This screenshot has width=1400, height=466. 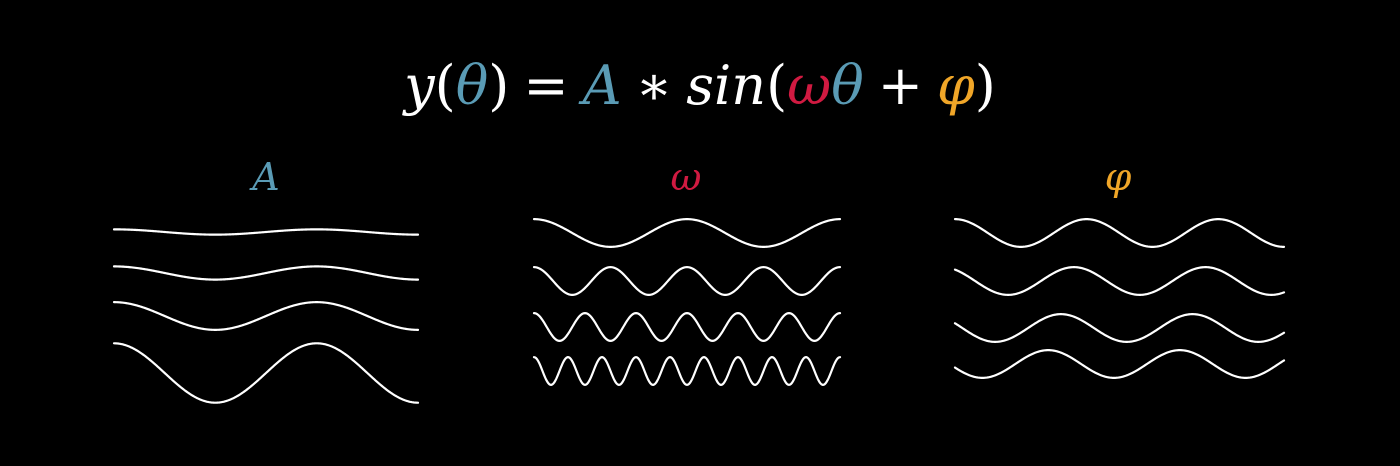 I want to click on eq-times: ∗, so click(x=654, y=85).